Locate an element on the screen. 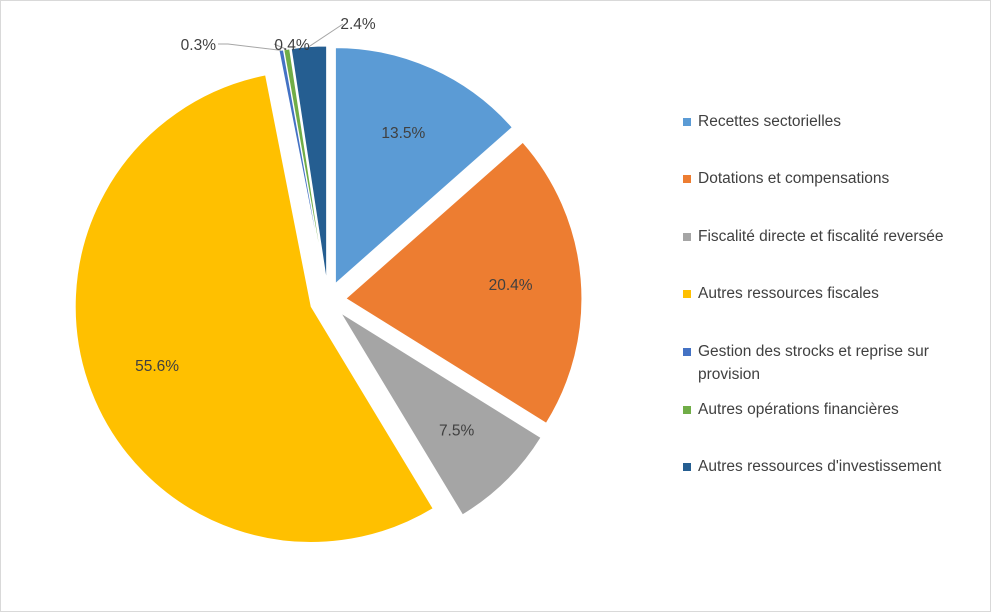 This screenshot has width=991, height=612. legend-item: Autres ressources d'investissement is located at coordinates (833, 466).